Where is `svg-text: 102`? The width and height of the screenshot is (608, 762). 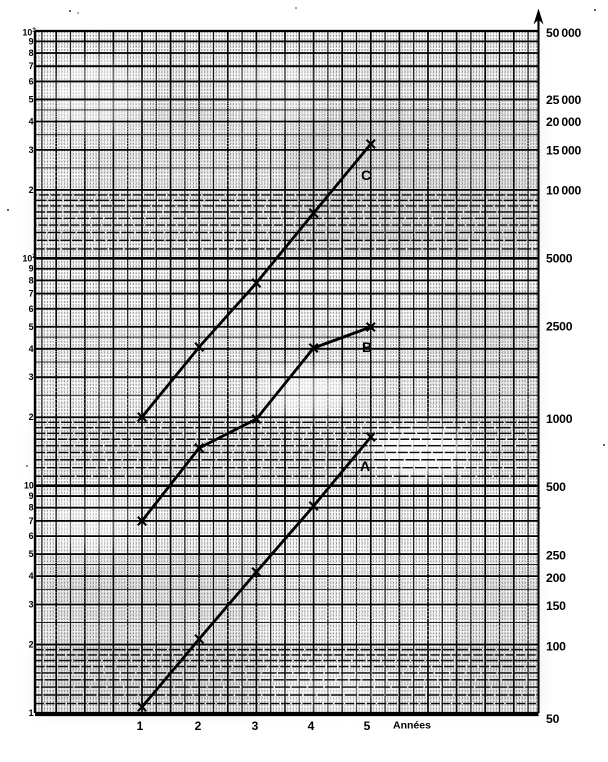
svg-text: 102 is located at coordinates (30, 258).